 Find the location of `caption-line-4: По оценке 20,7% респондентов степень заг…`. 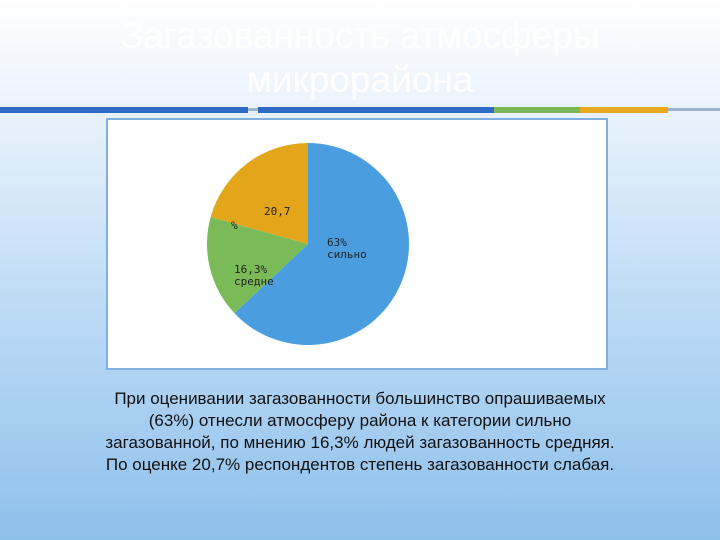

caption-line-4: По оценке 20,7% респондентов степень заг… is located at coordinates (360, 464).